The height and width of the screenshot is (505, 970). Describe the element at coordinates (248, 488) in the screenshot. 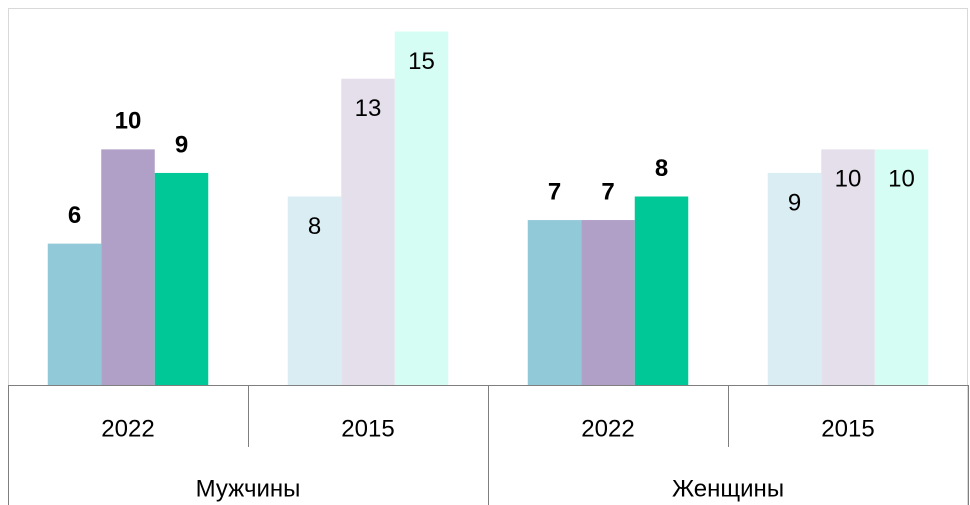

I see `group-label: Мужчины` at that location.